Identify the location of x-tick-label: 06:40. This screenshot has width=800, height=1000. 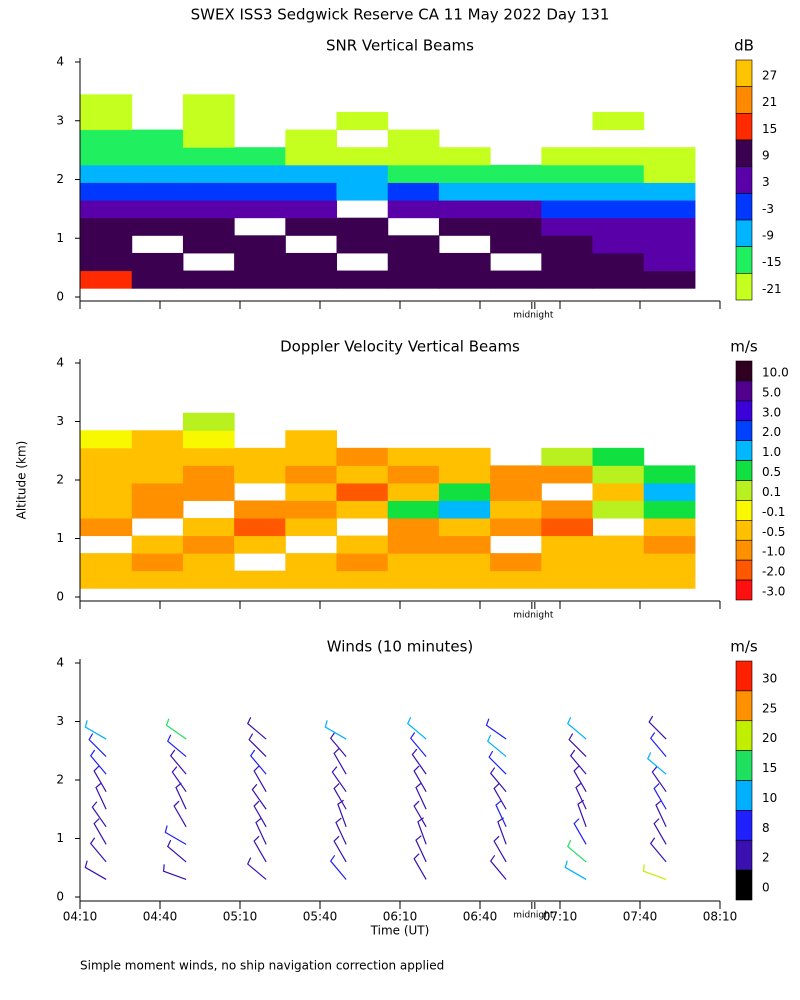
(480, 917).